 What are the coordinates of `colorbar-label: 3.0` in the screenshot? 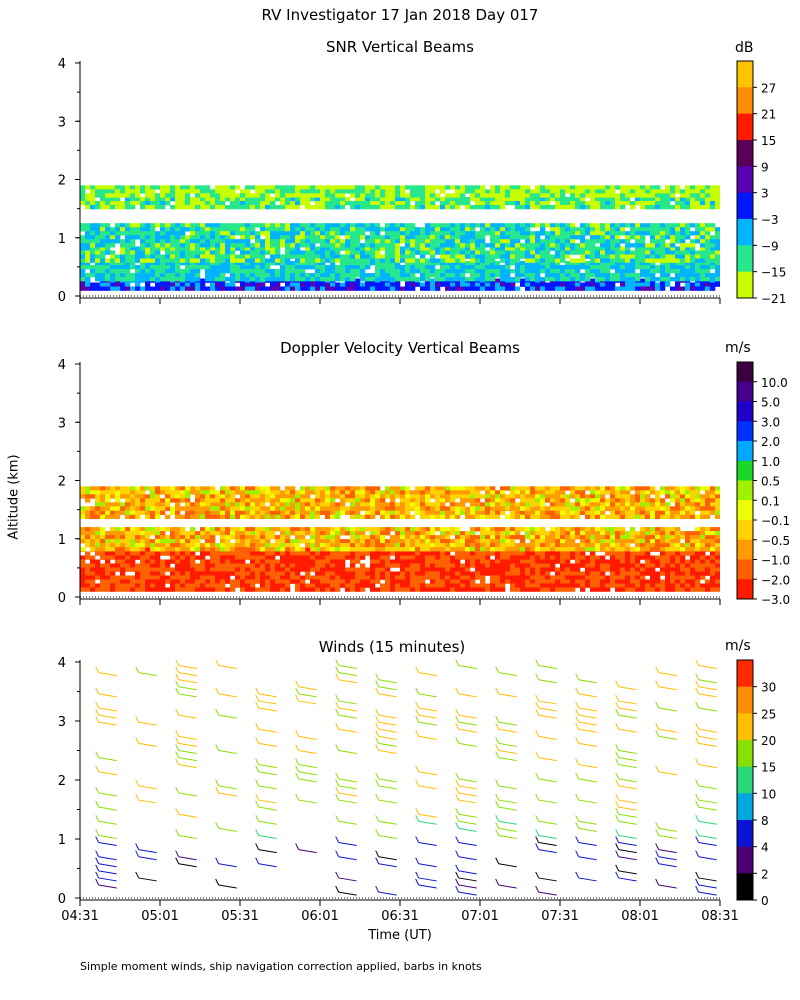 It's located at (770, 422).